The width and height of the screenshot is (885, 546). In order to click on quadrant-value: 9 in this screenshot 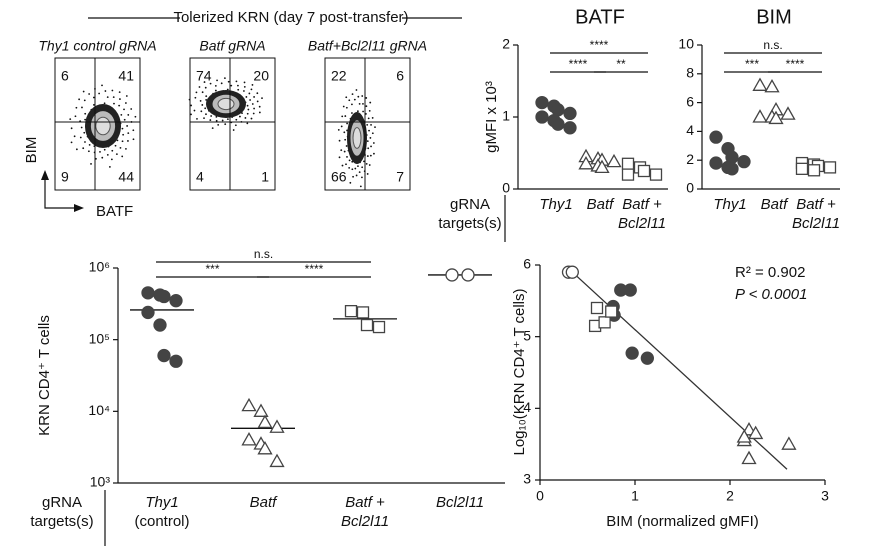, I will do `click(65, 177)`.